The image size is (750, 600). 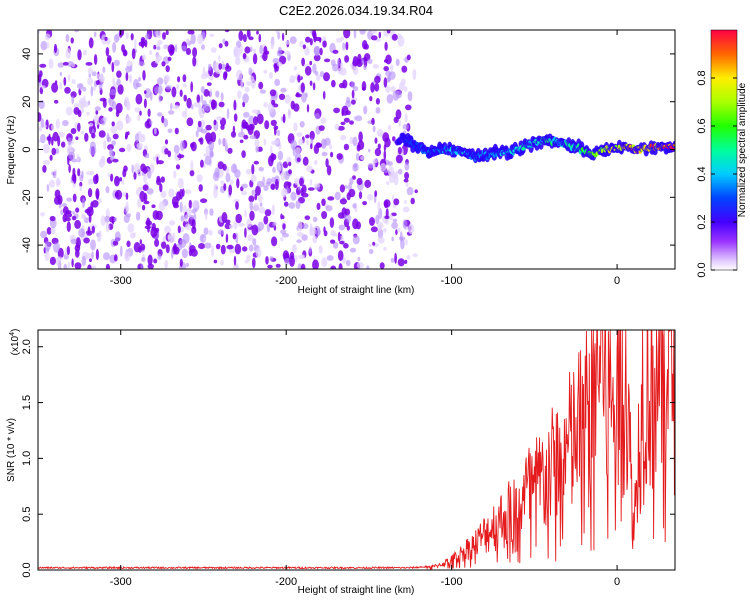 What do you see at coordinates (12, 334) in the screenshot?
I see `snr-y-scale-exponent: 4` at bounding box center [12, 334].